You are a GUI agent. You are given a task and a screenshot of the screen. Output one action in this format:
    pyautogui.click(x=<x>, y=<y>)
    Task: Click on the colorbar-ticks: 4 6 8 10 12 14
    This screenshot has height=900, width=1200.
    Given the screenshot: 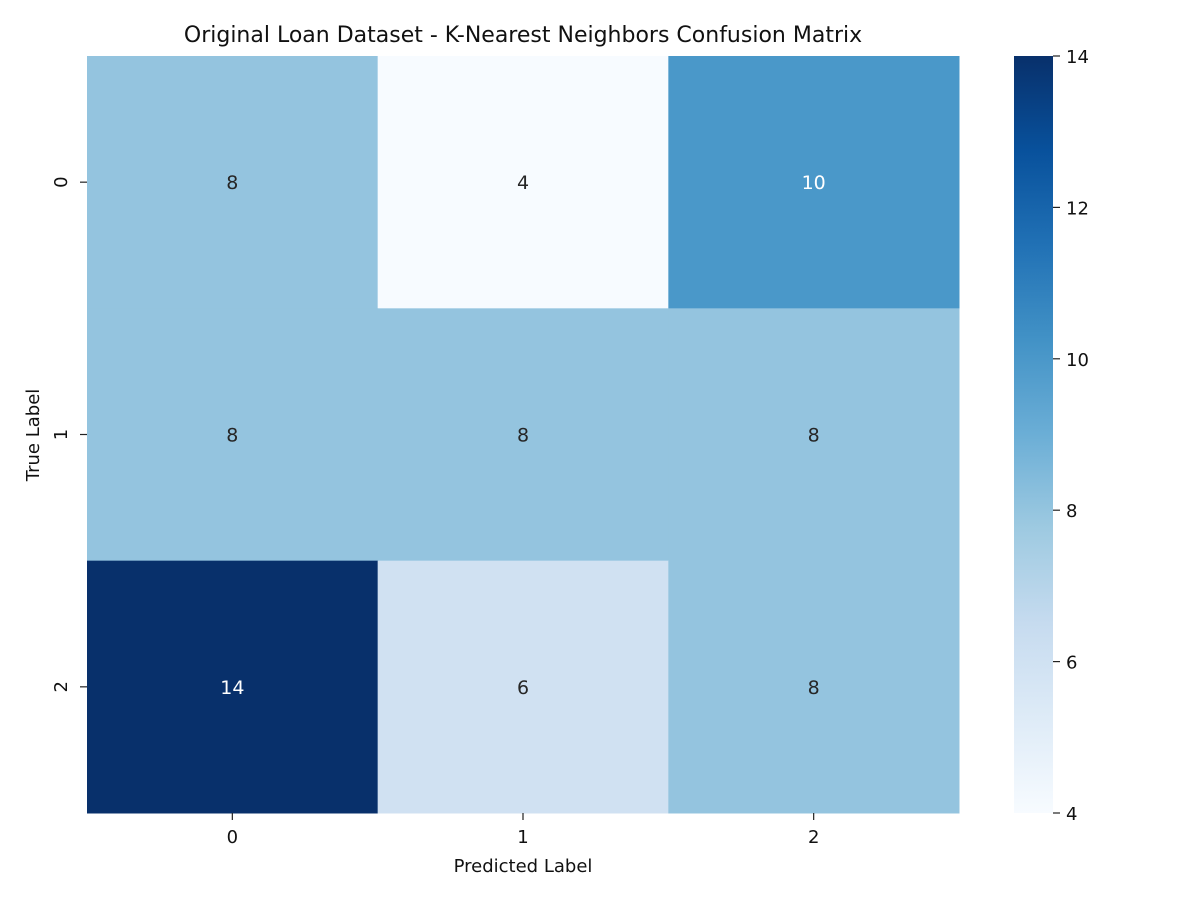 What is the action you would take?
    pyautogui.click(x=1071, y=436)
    